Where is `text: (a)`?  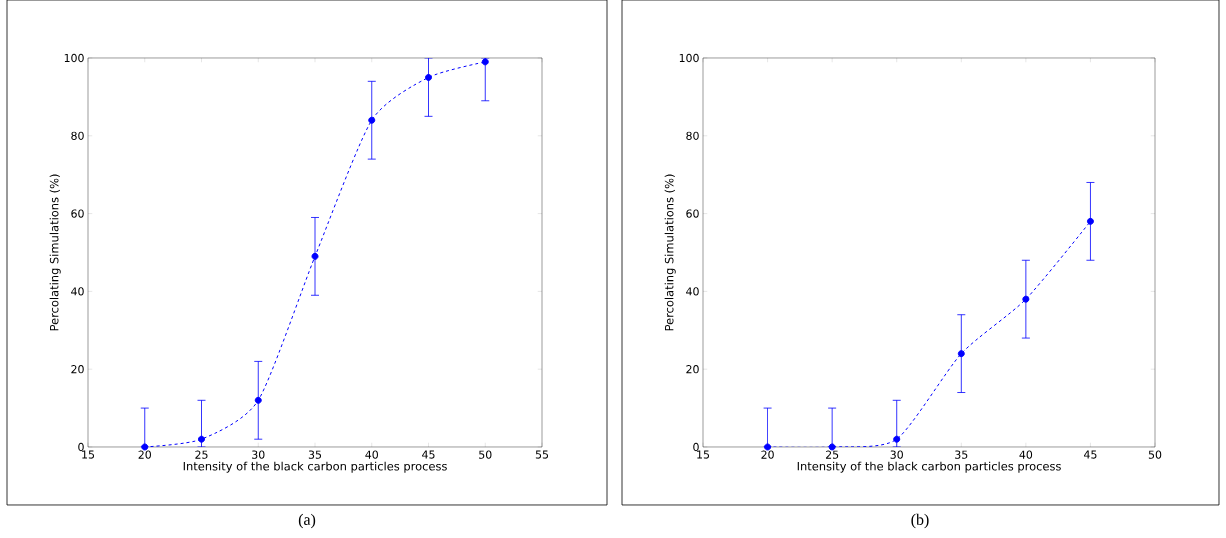 text: (a) is located at coordinates (307, 521).